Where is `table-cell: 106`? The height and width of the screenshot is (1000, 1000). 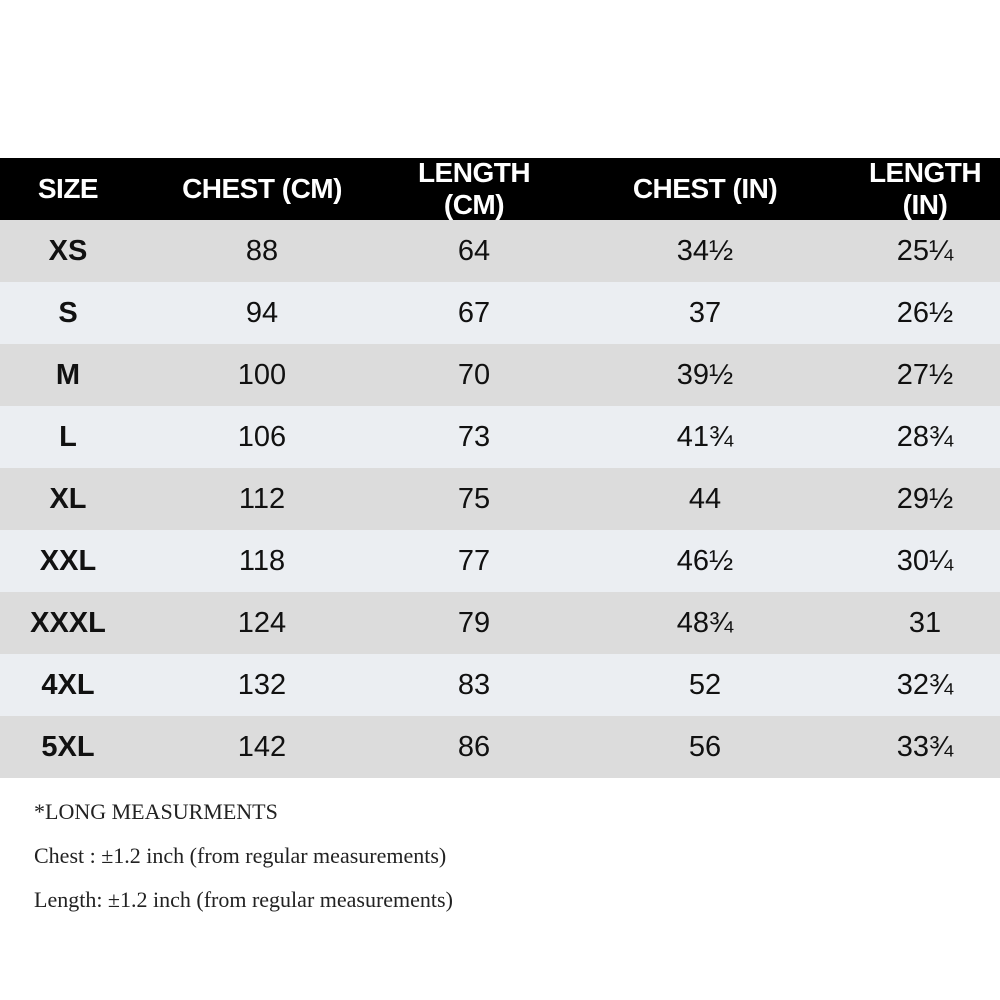
table-cell: 106 is located at coordinates (262, 436).